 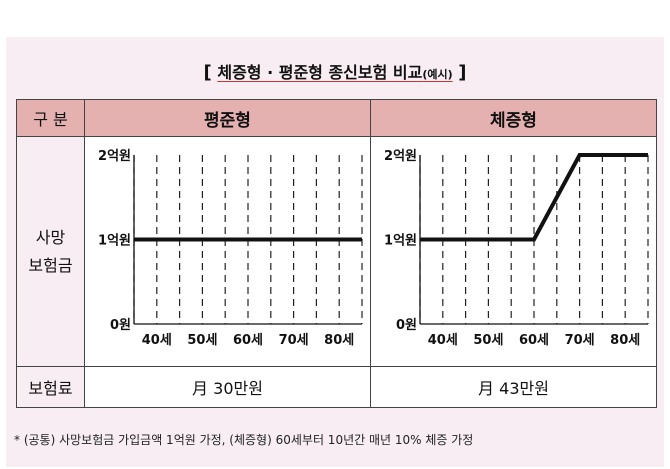 I want to click on header-row: 구 분 평준형 체증형, so click(x=336, y=118).